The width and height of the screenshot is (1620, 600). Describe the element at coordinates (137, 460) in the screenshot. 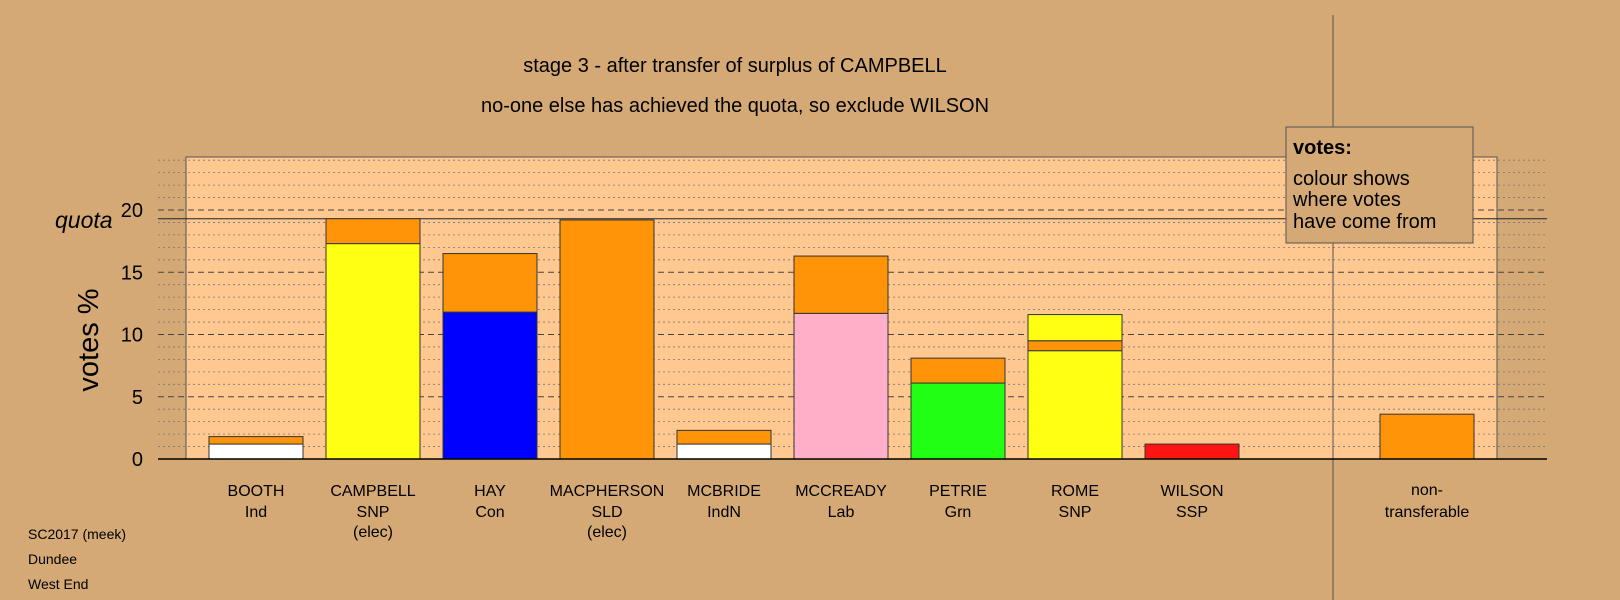

I see `y-tick-label: 0` at that location.